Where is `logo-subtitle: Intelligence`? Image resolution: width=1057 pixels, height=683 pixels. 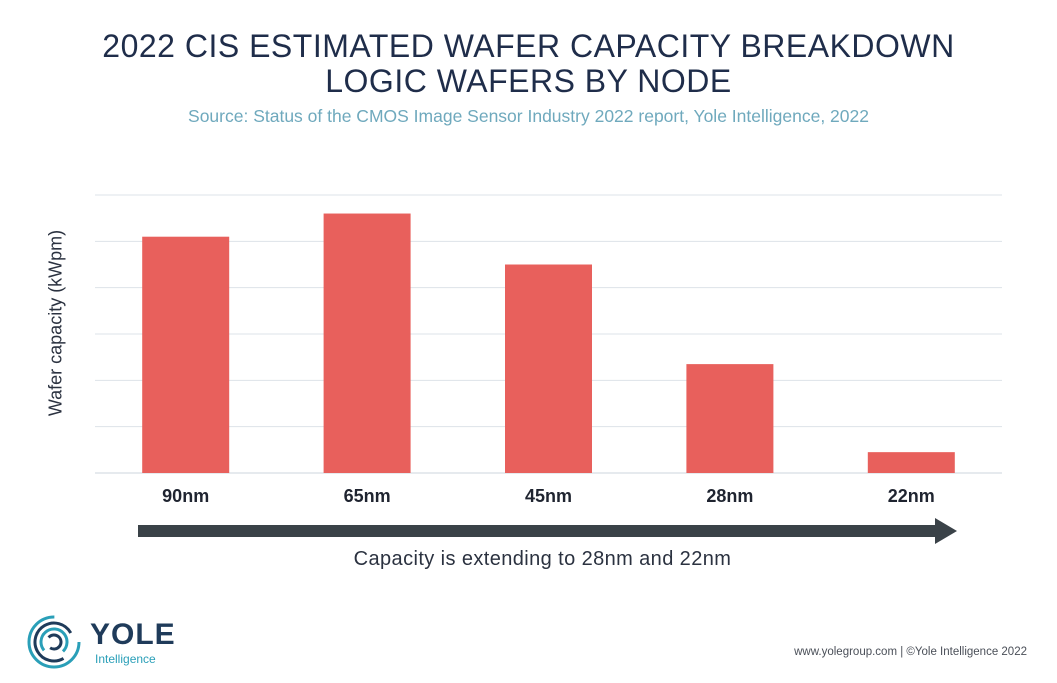 logo-subtitle: Intelligence is located at coordinates (125, 659).